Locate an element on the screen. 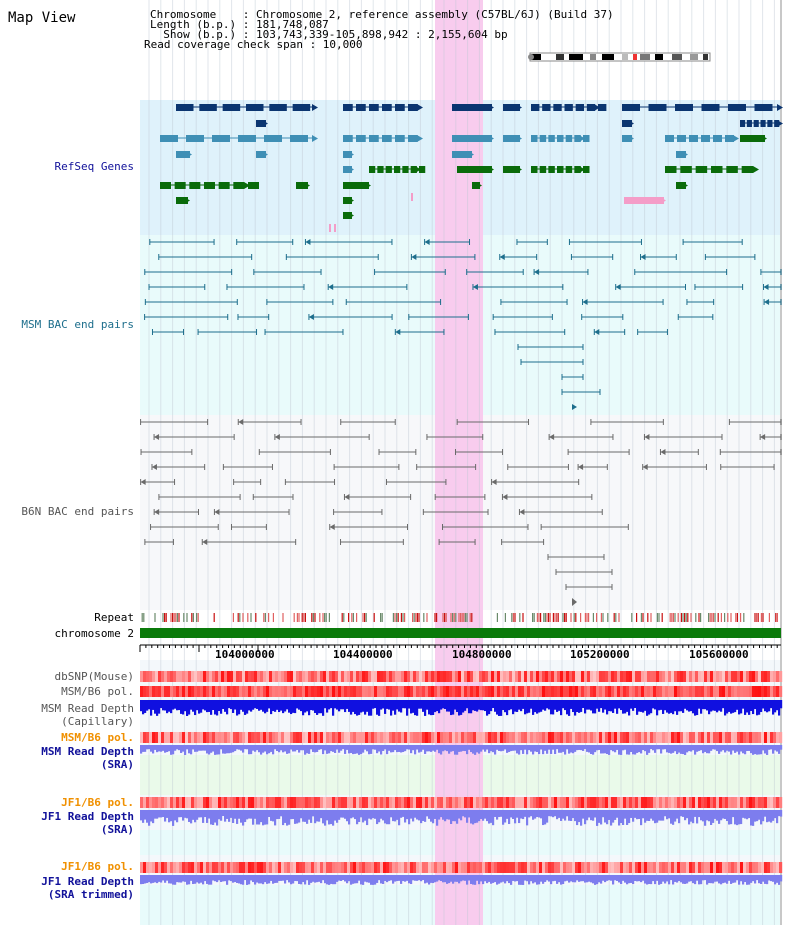 Image resolution: width=800 pixels, height=925 pixels. track-label-msm-depth-capillary: MSM Read Depth (Capillary) is located at coordinates (67, 715).